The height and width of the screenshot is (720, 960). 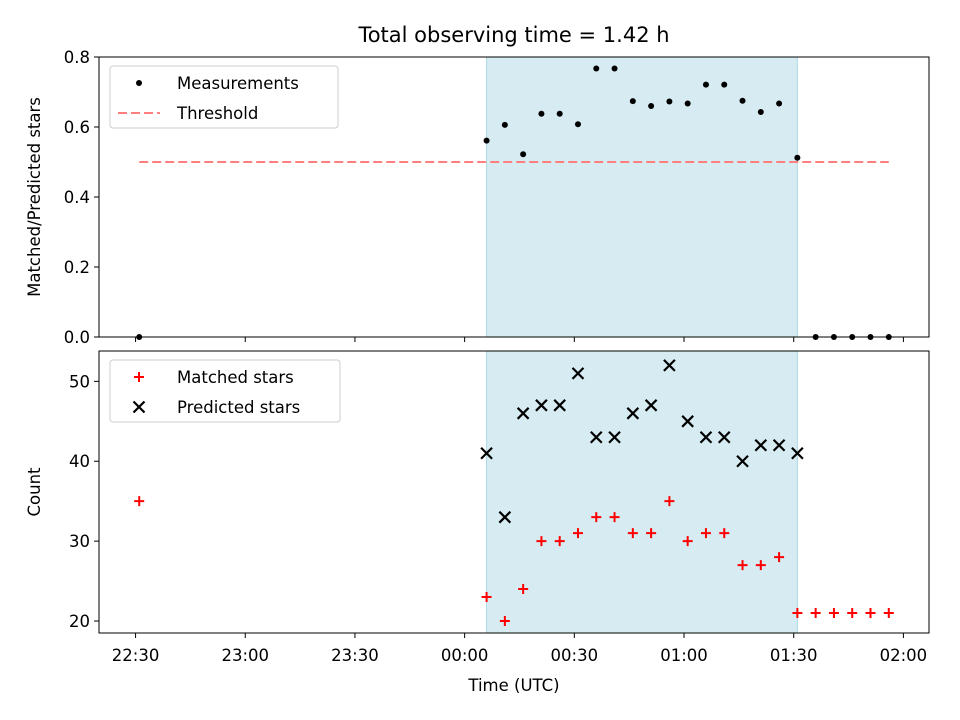 I want to click on x-axis-label: Time (UTC), so click(x=513, y=685).